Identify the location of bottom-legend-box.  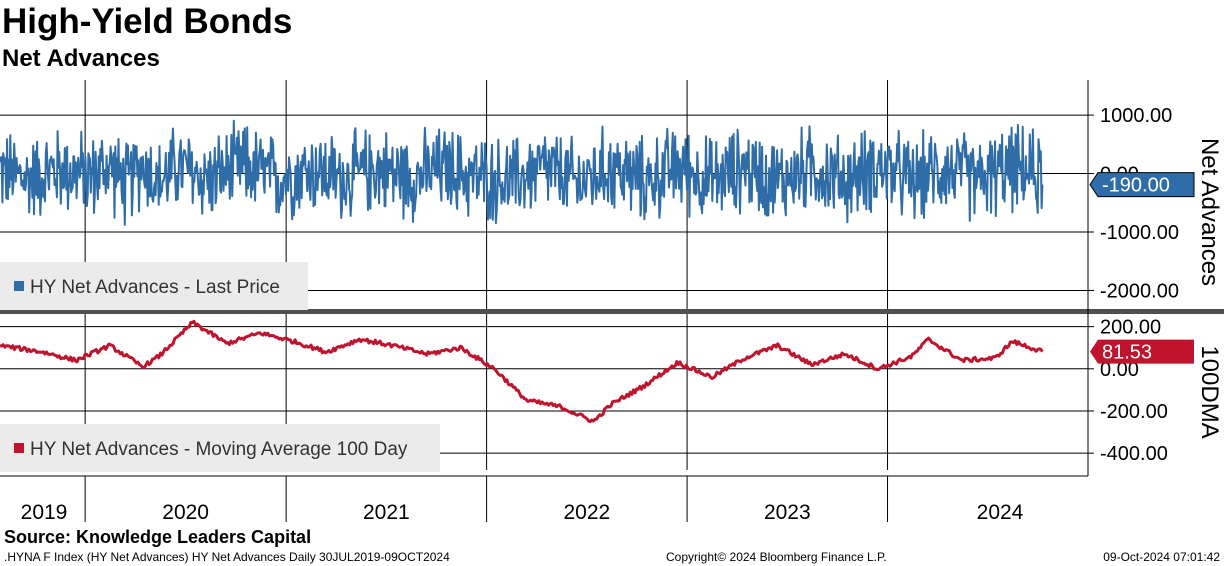
(220, 448).